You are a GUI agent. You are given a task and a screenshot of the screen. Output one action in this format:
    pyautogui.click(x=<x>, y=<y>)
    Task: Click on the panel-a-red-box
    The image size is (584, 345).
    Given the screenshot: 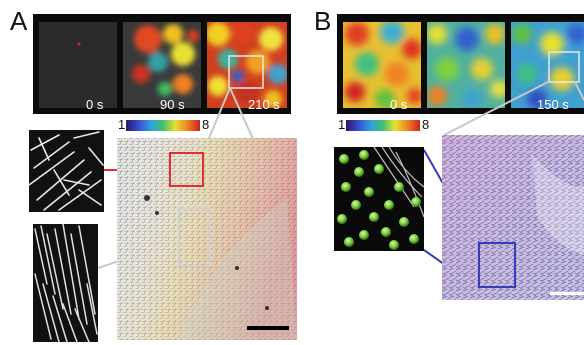 What is the action you would take?
    pyautogui.click(x=186, y=169)
    